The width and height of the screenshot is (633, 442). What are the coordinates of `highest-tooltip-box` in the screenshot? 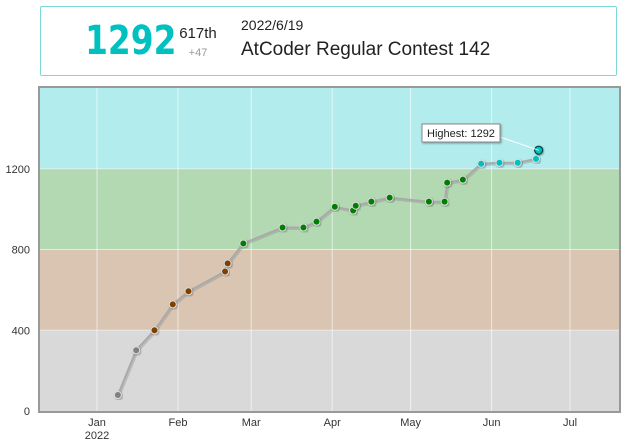 It's located at (461, 133).